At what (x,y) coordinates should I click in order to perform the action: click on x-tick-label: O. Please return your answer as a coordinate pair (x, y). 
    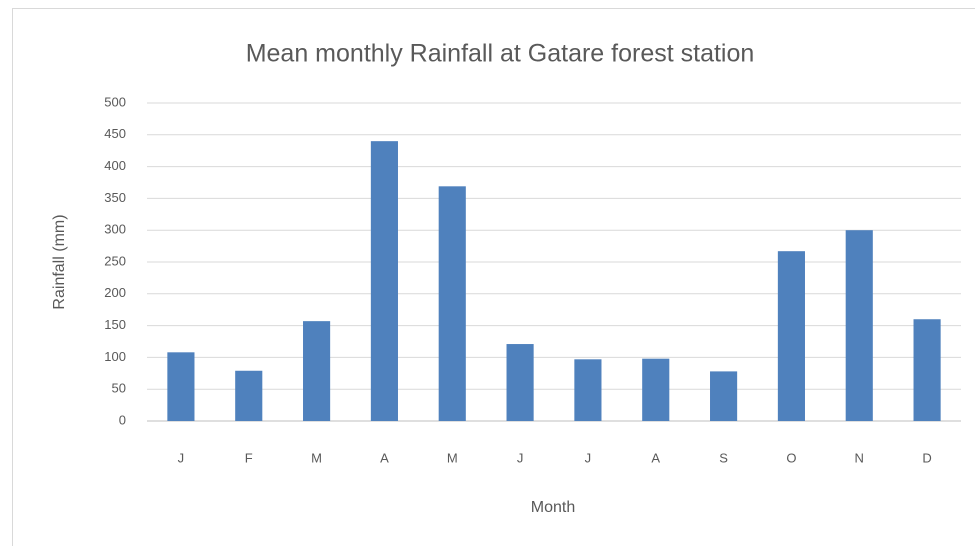
    Looking at the image, I should click on (791, 457).